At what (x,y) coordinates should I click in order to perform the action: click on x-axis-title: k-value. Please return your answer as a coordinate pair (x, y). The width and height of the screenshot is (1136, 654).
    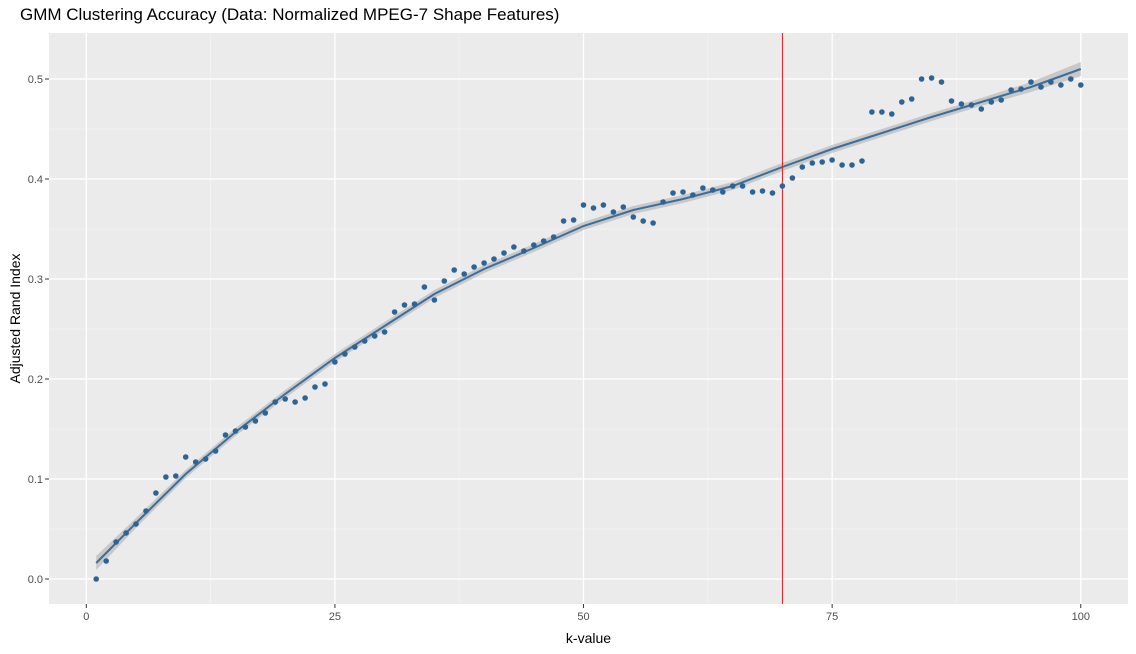
    Looking at the image, I should click on (588, 638).